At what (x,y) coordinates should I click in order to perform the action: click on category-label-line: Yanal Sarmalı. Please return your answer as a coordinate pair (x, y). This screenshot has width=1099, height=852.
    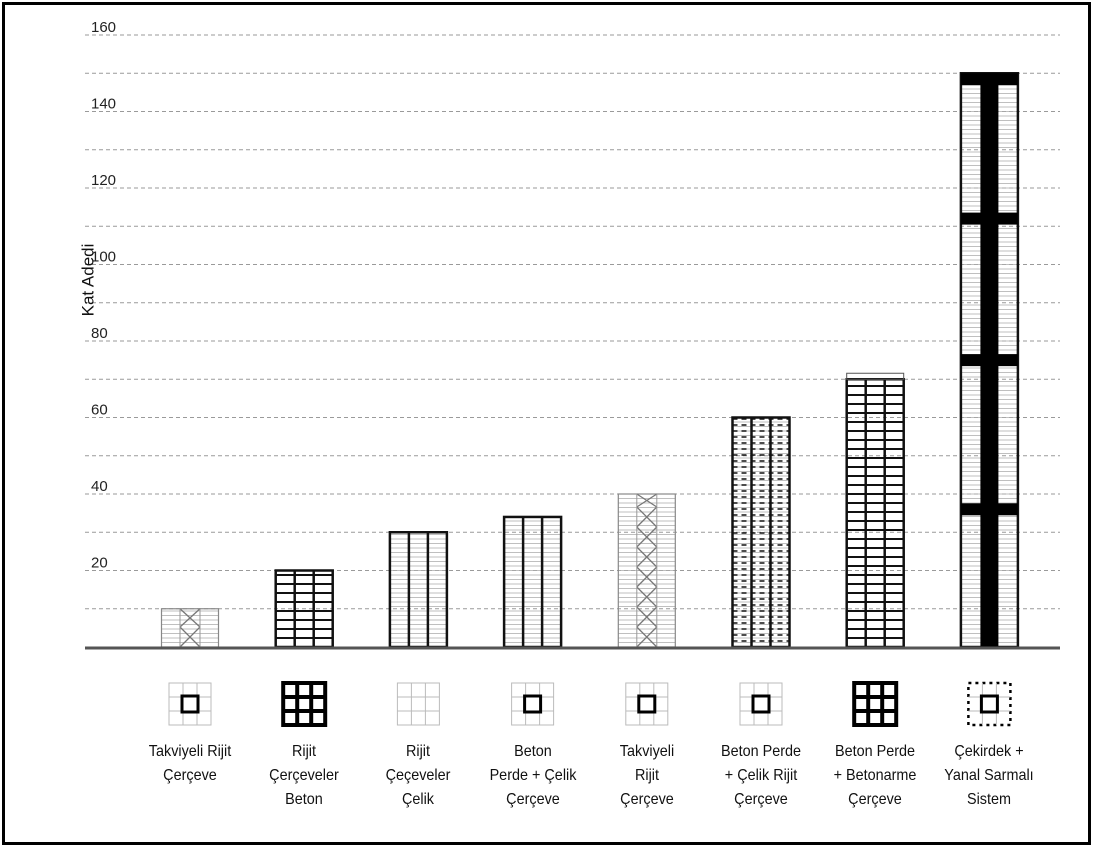
    Looking at the image, I should click on (989, 775).